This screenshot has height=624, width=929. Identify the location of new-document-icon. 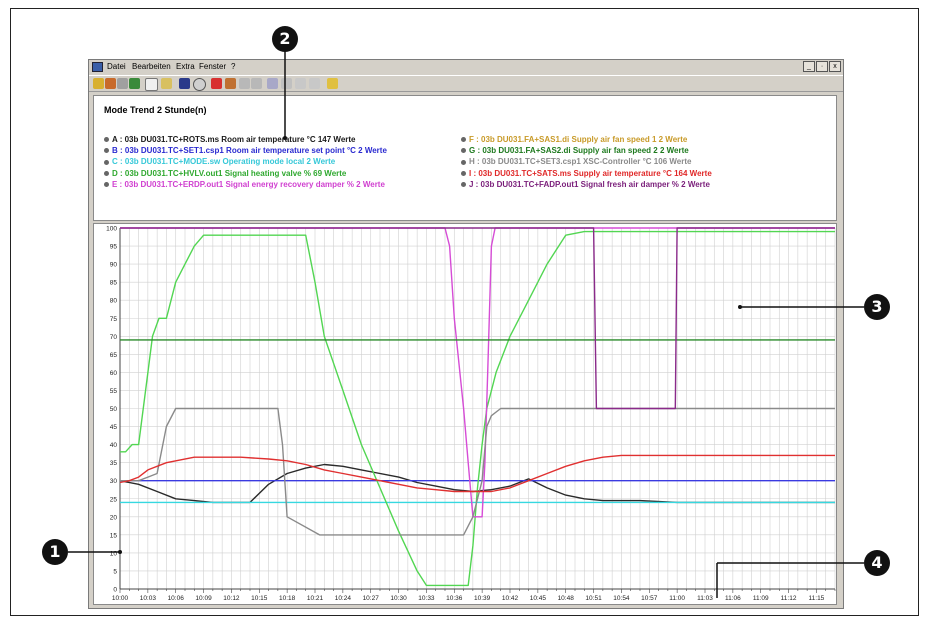
(151, 84).